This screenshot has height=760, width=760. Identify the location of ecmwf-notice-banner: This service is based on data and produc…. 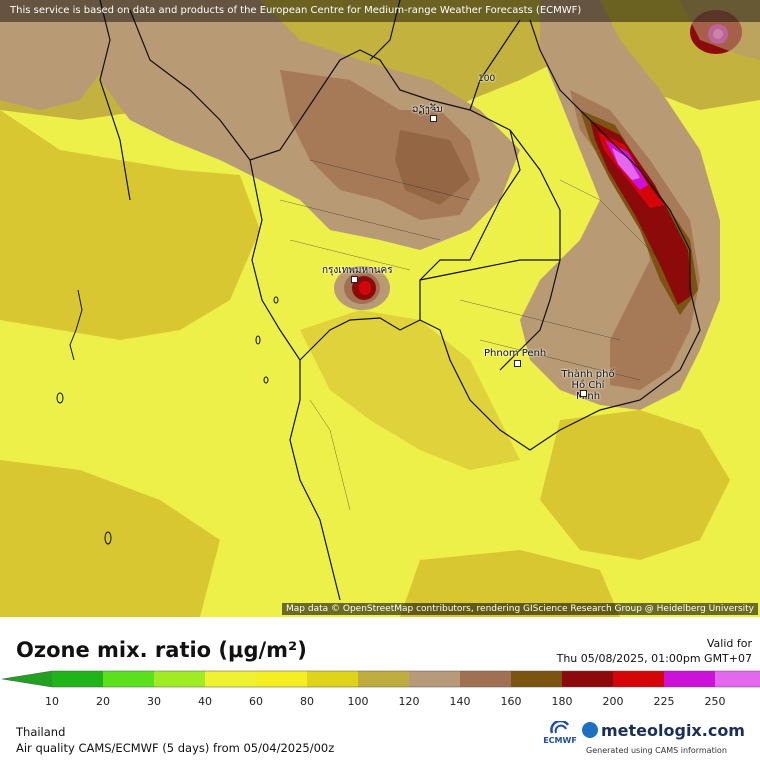
(380, 11).